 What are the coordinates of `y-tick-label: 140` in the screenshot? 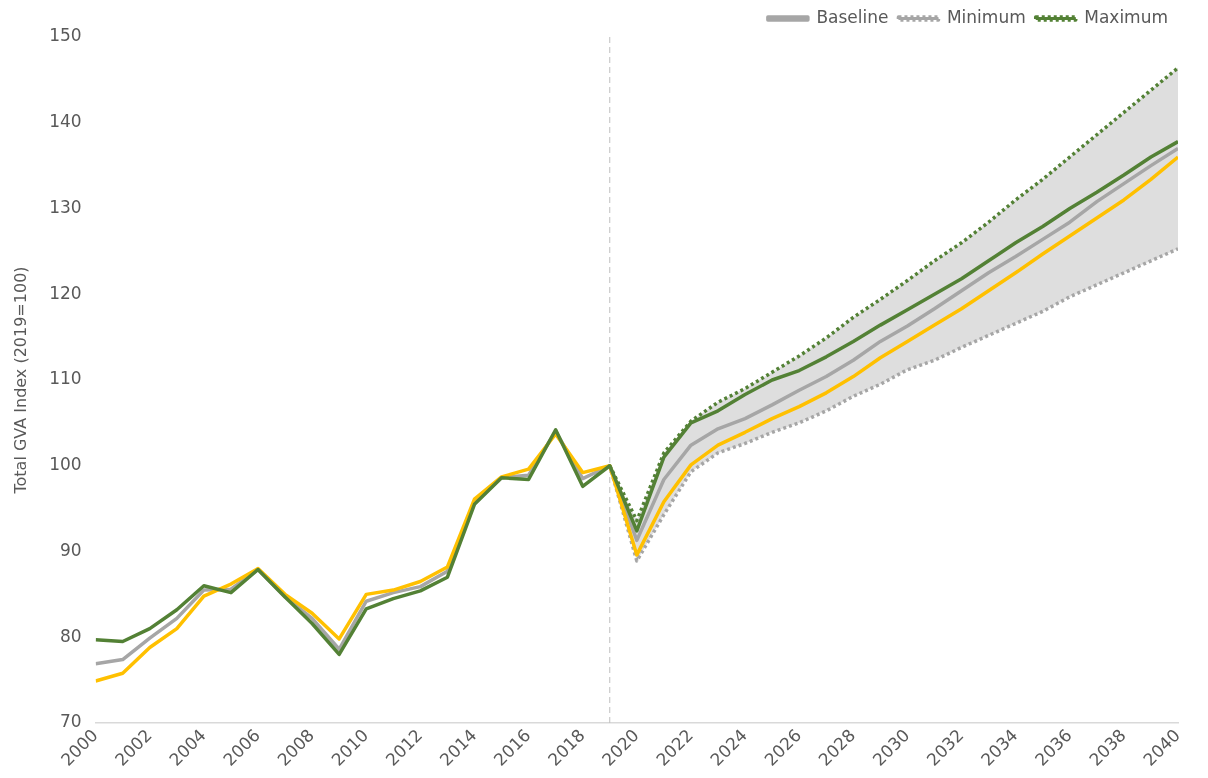 It's located at (65, 121).